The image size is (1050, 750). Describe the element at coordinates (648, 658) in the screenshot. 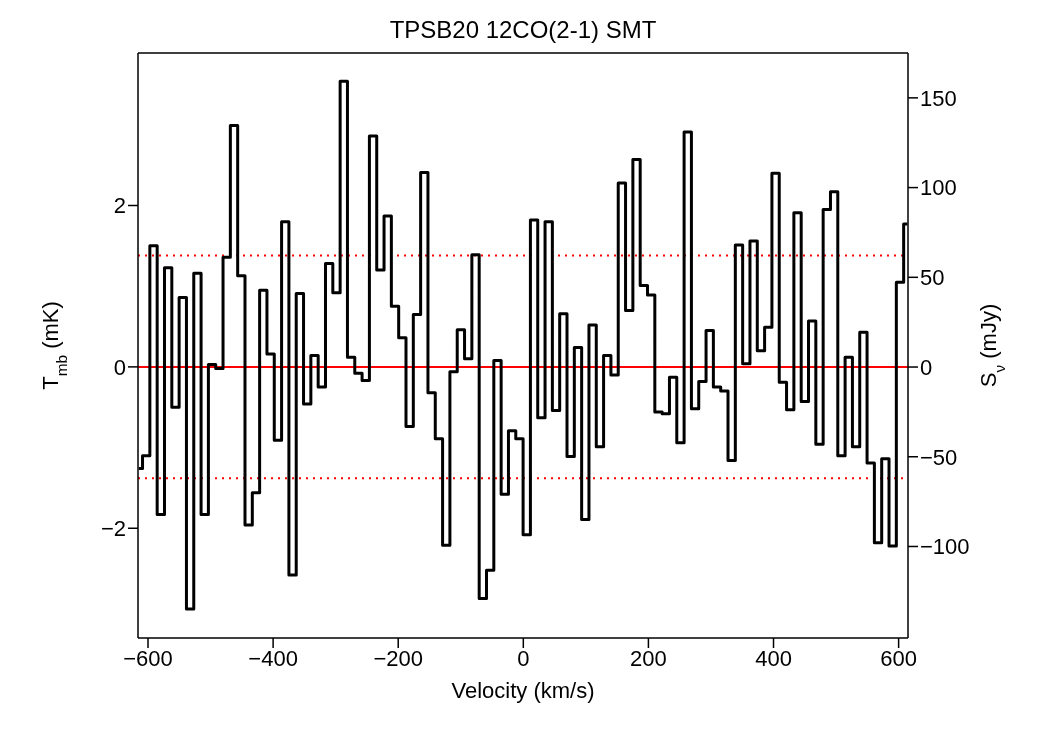

I see `x-tick-label: 200` at that location.